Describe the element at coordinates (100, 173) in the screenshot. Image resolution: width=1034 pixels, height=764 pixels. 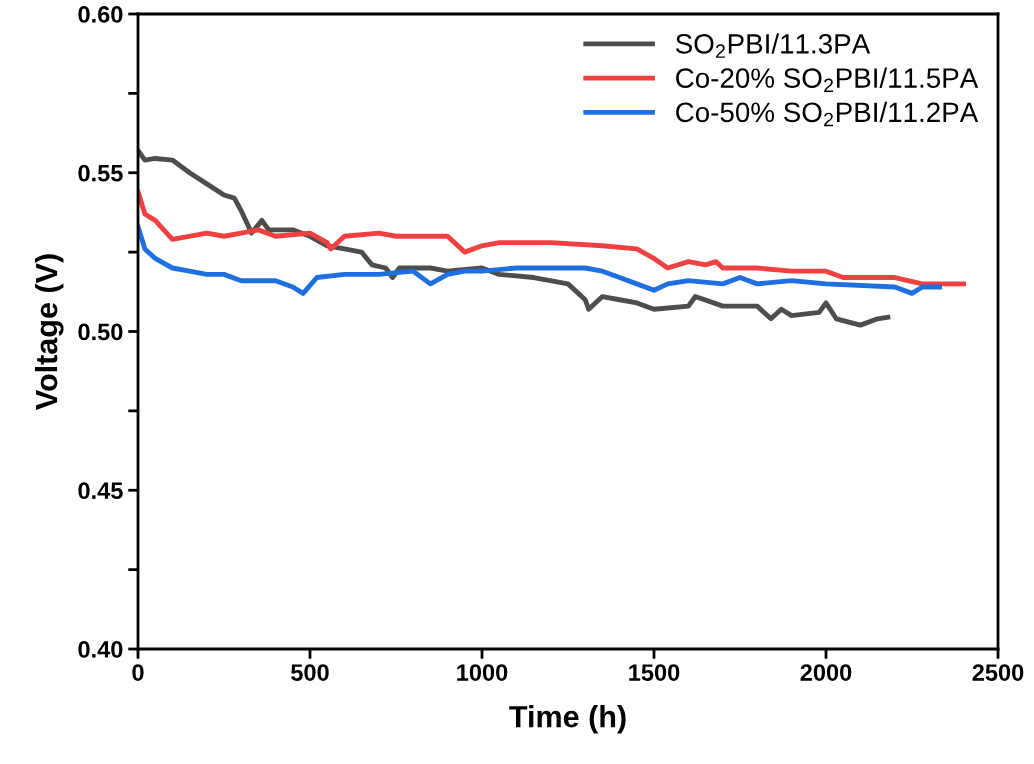
I see `y-tick-label: 0.55` at that location.